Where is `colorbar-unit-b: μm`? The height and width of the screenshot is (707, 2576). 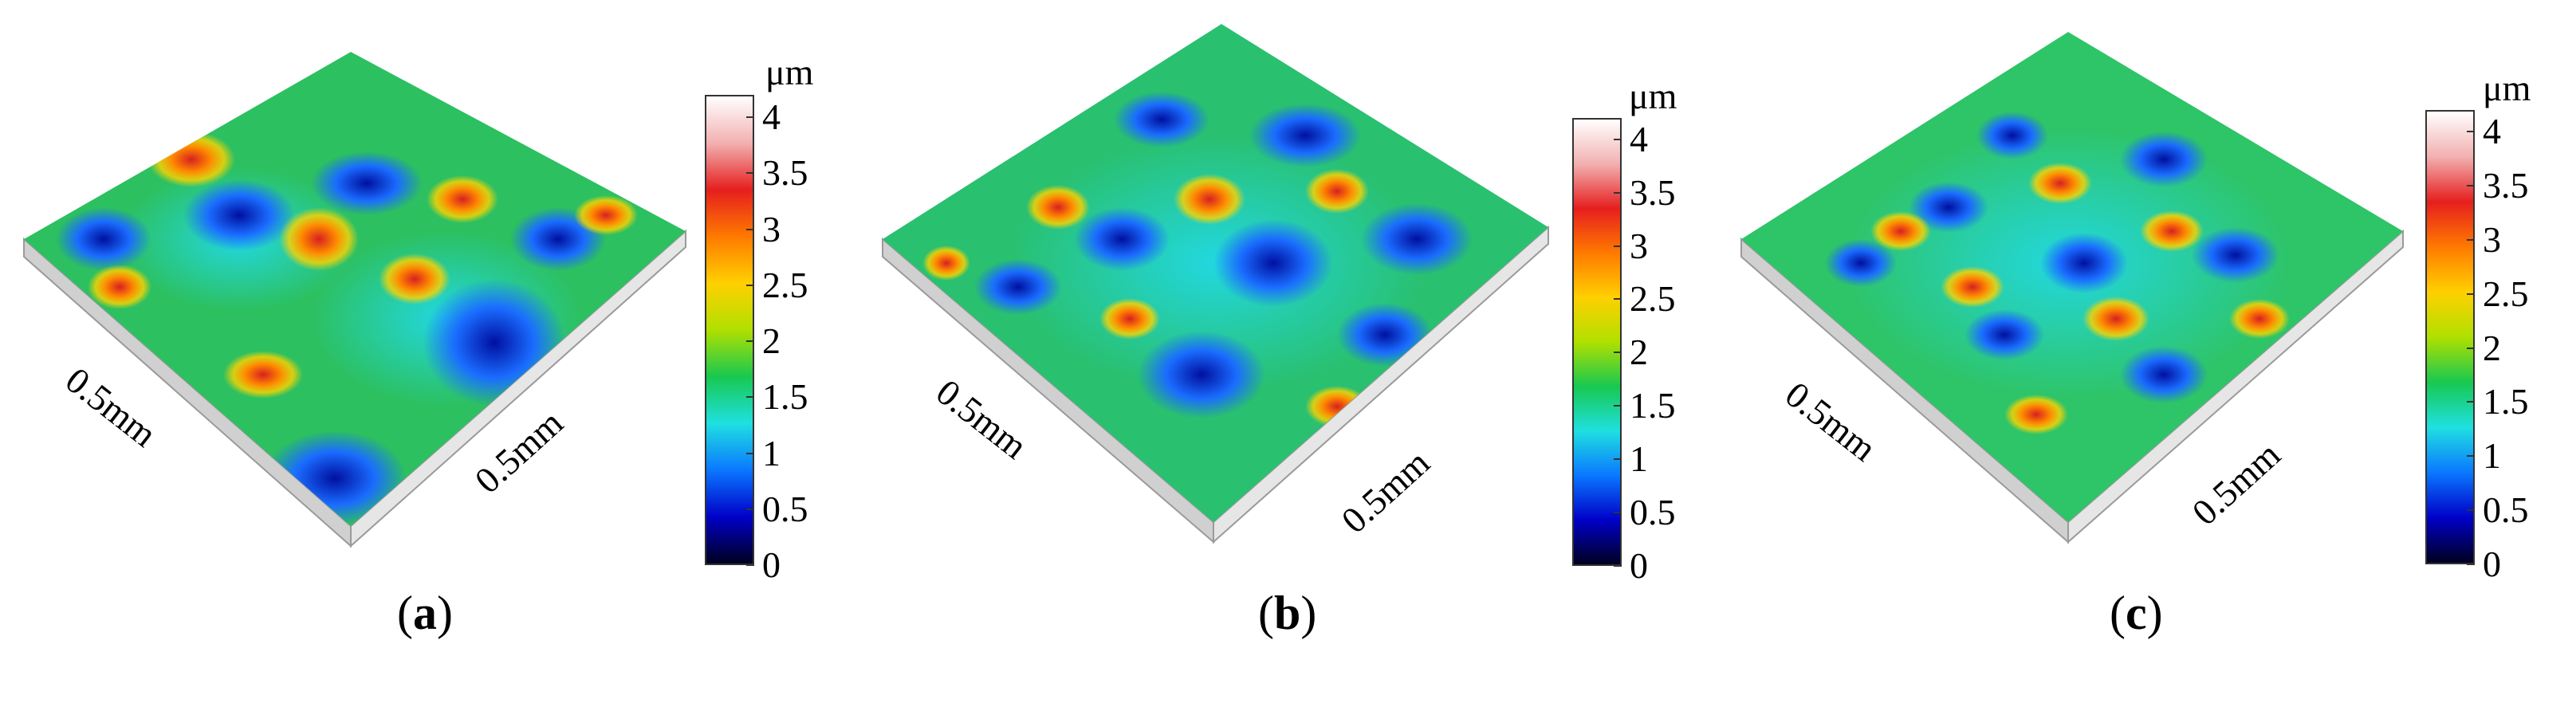
colorbar-unit-b: μm is located at coordinates (1653, 96).